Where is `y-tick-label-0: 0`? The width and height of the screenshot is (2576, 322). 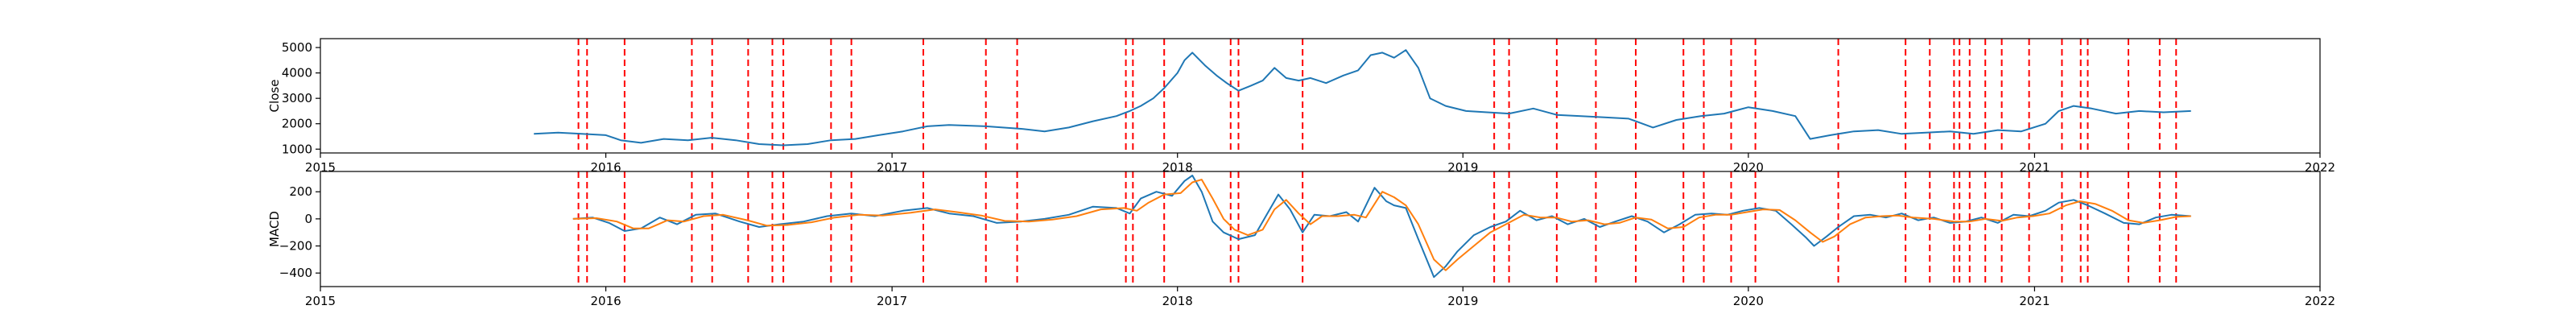 y-tick-label-0: 0 is located at coordinates (308, 219).